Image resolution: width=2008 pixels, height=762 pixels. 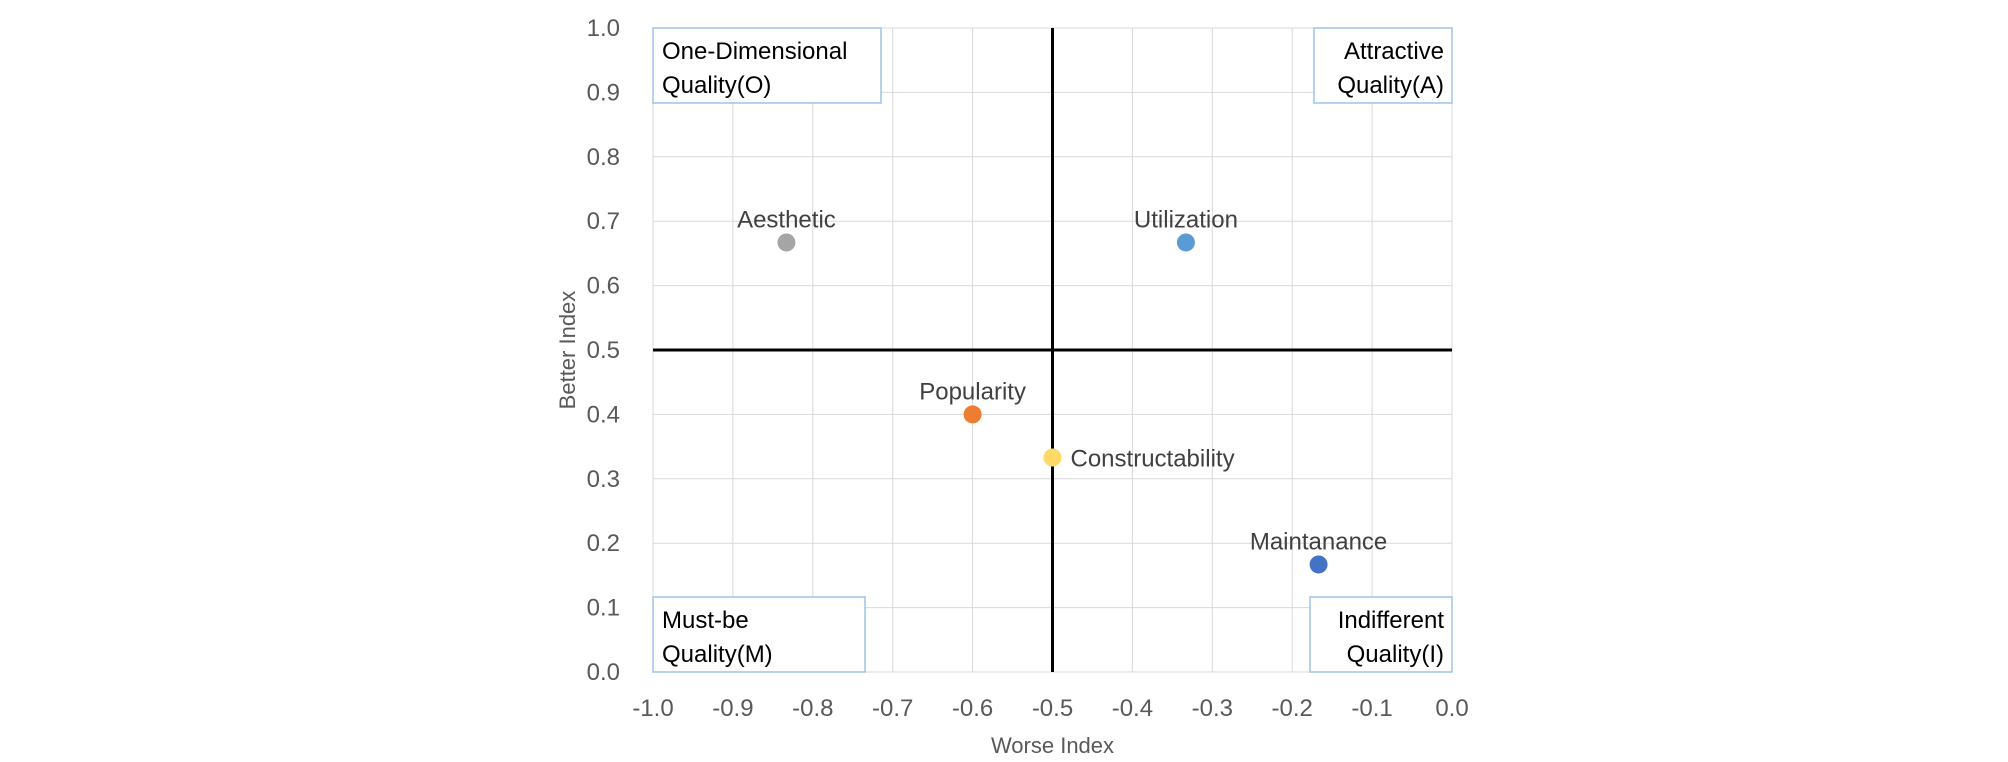 What do you see at coordinates (1391, 620) in the screenshot?
I see `quad-indifferent-text: Indifferent` at bounding box center [1391, 620].